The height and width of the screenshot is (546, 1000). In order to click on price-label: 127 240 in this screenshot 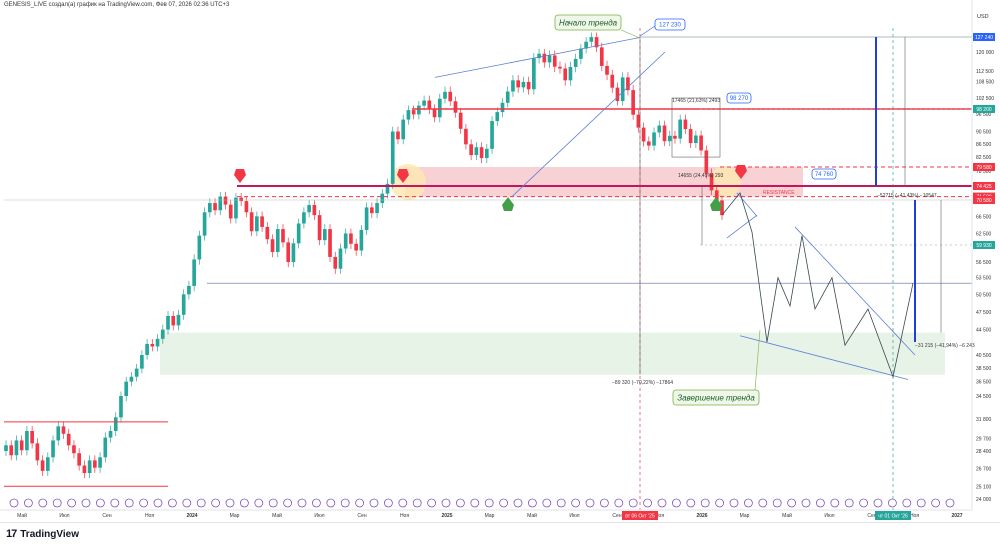, I will do `click(984, 38)`.